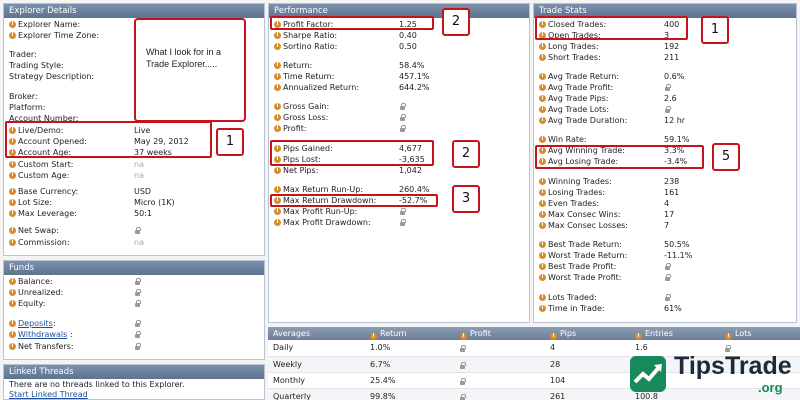 The height and width of the screenshot is (400, 800). I want to click on highlight-drawdown, so click(354, 200).